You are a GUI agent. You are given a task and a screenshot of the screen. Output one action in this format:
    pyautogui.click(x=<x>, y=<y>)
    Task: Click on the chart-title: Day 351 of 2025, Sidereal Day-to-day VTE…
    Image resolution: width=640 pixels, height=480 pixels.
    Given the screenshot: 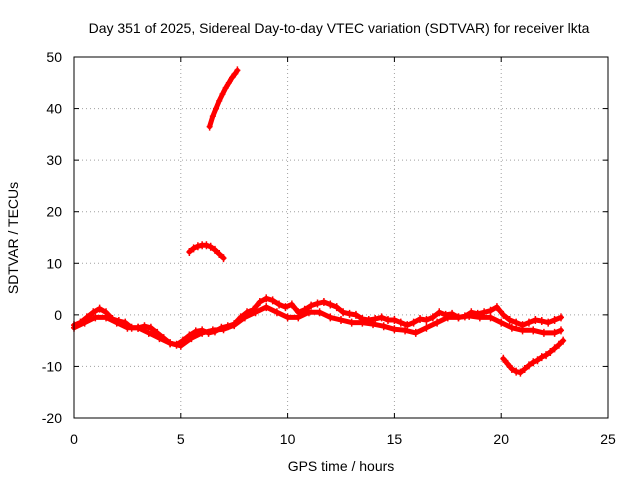 What is the action you would take?
    pyautogui.click(x=339, y=28)
    